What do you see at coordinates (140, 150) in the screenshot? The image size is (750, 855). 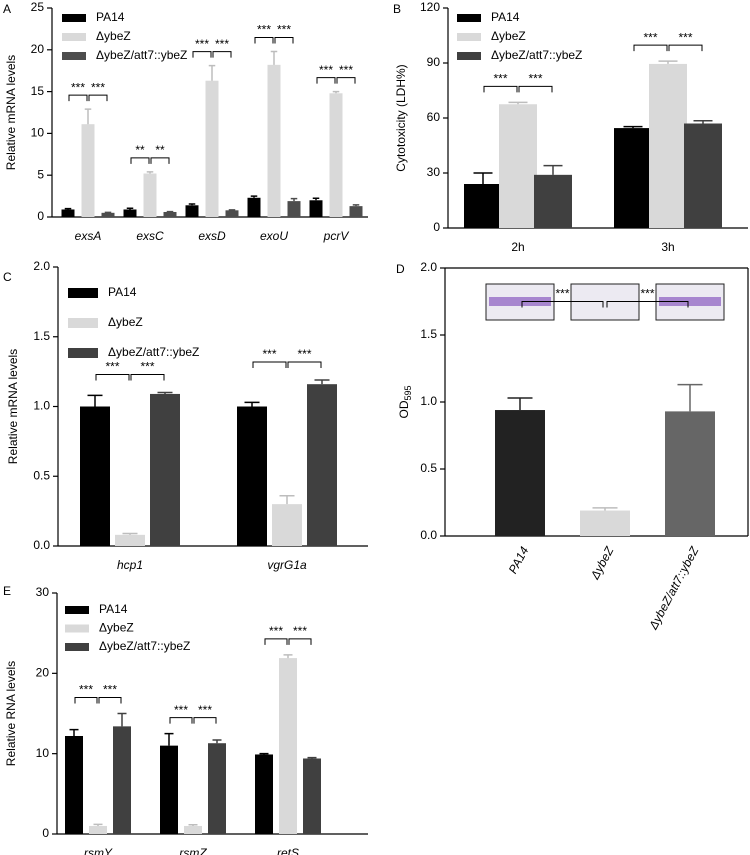 I see `significance-label: **` at bounding box center [140, 150].